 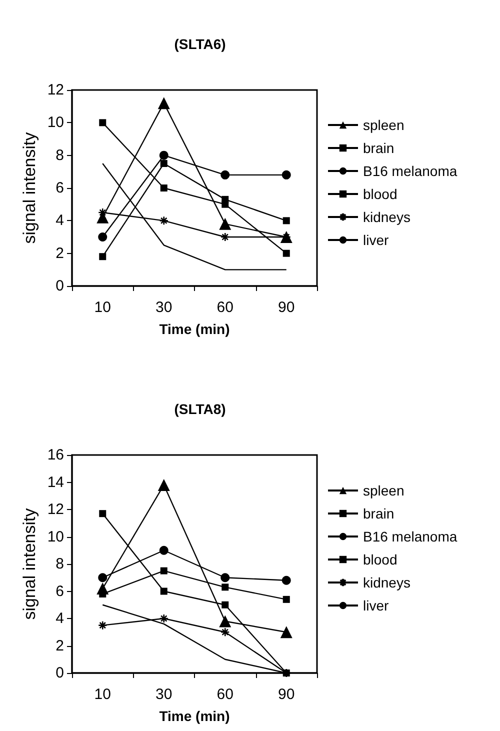 I want to click on y-tick-label: 16, so click(x=55, y=455).